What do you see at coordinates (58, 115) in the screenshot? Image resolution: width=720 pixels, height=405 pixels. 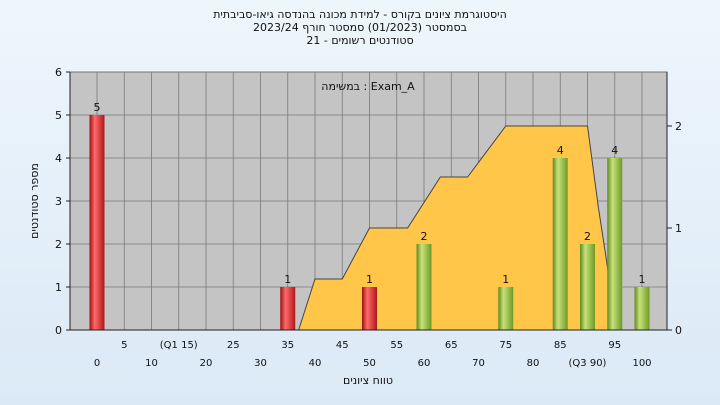 I see `y-tick-label: 5` at bounding box center [58, 115].